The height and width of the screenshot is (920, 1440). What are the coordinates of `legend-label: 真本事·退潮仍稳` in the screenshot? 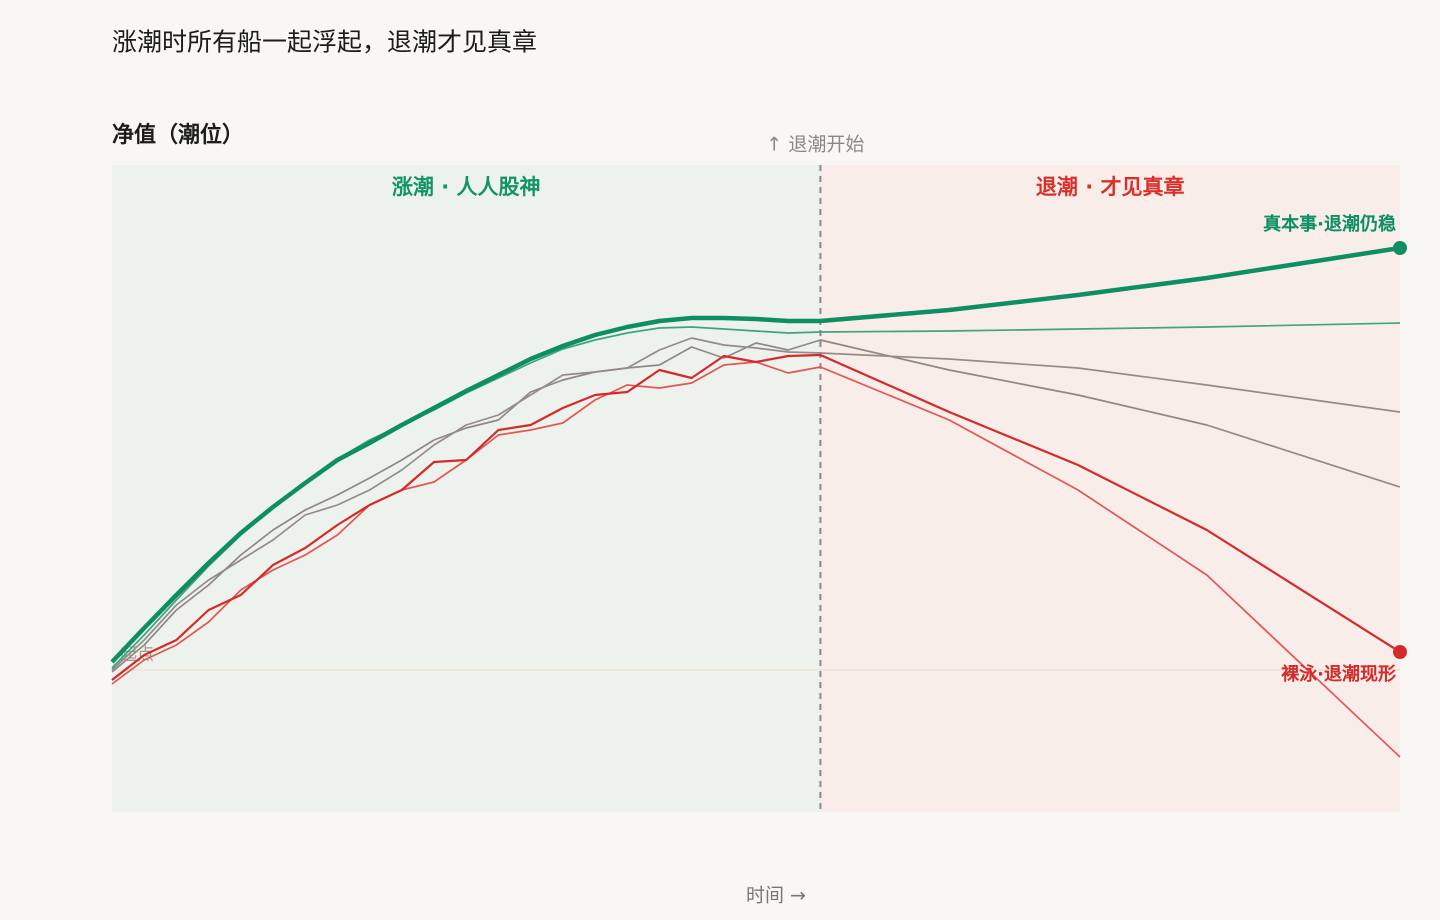 It's located at (1329, 224).